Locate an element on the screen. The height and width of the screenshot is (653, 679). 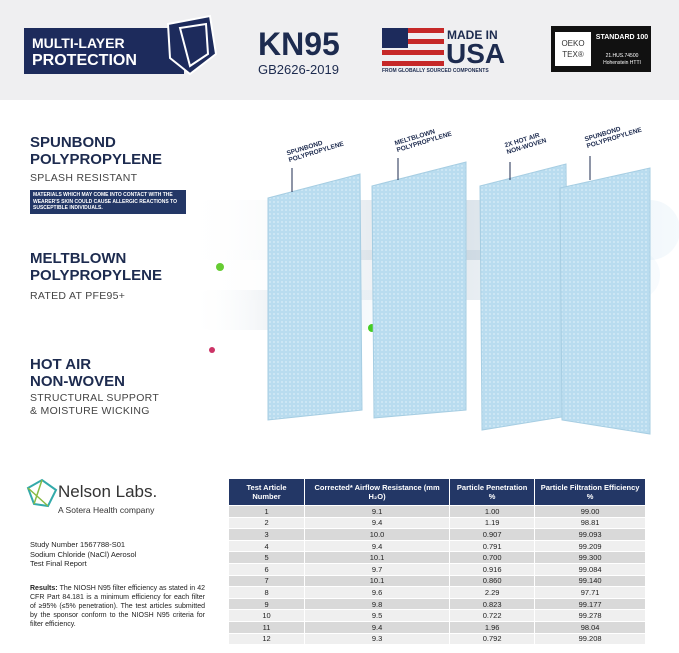
us-flag is located at coordinates (413, 47).